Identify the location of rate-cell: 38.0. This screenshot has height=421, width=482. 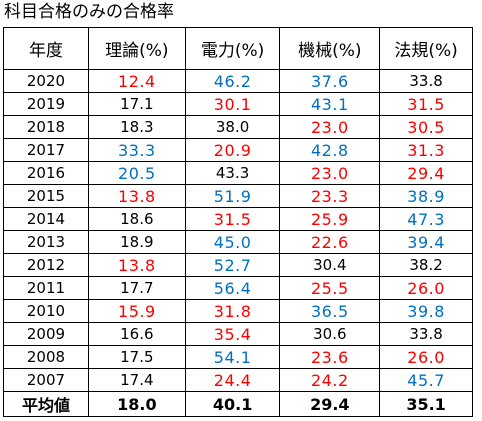
(232, 127).